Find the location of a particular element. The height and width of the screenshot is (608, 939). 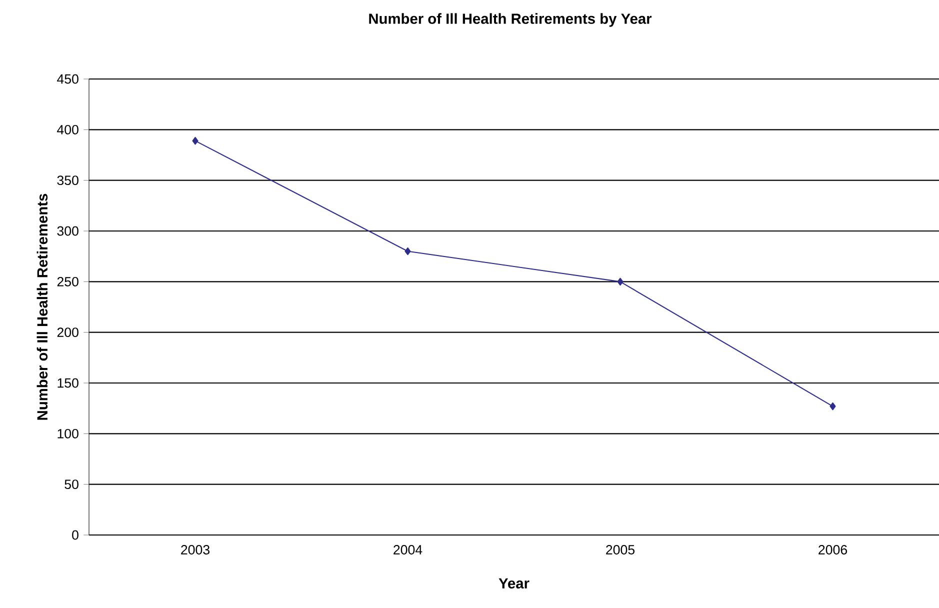

y-tick-label: 350 is located at coordinates (67, 181).